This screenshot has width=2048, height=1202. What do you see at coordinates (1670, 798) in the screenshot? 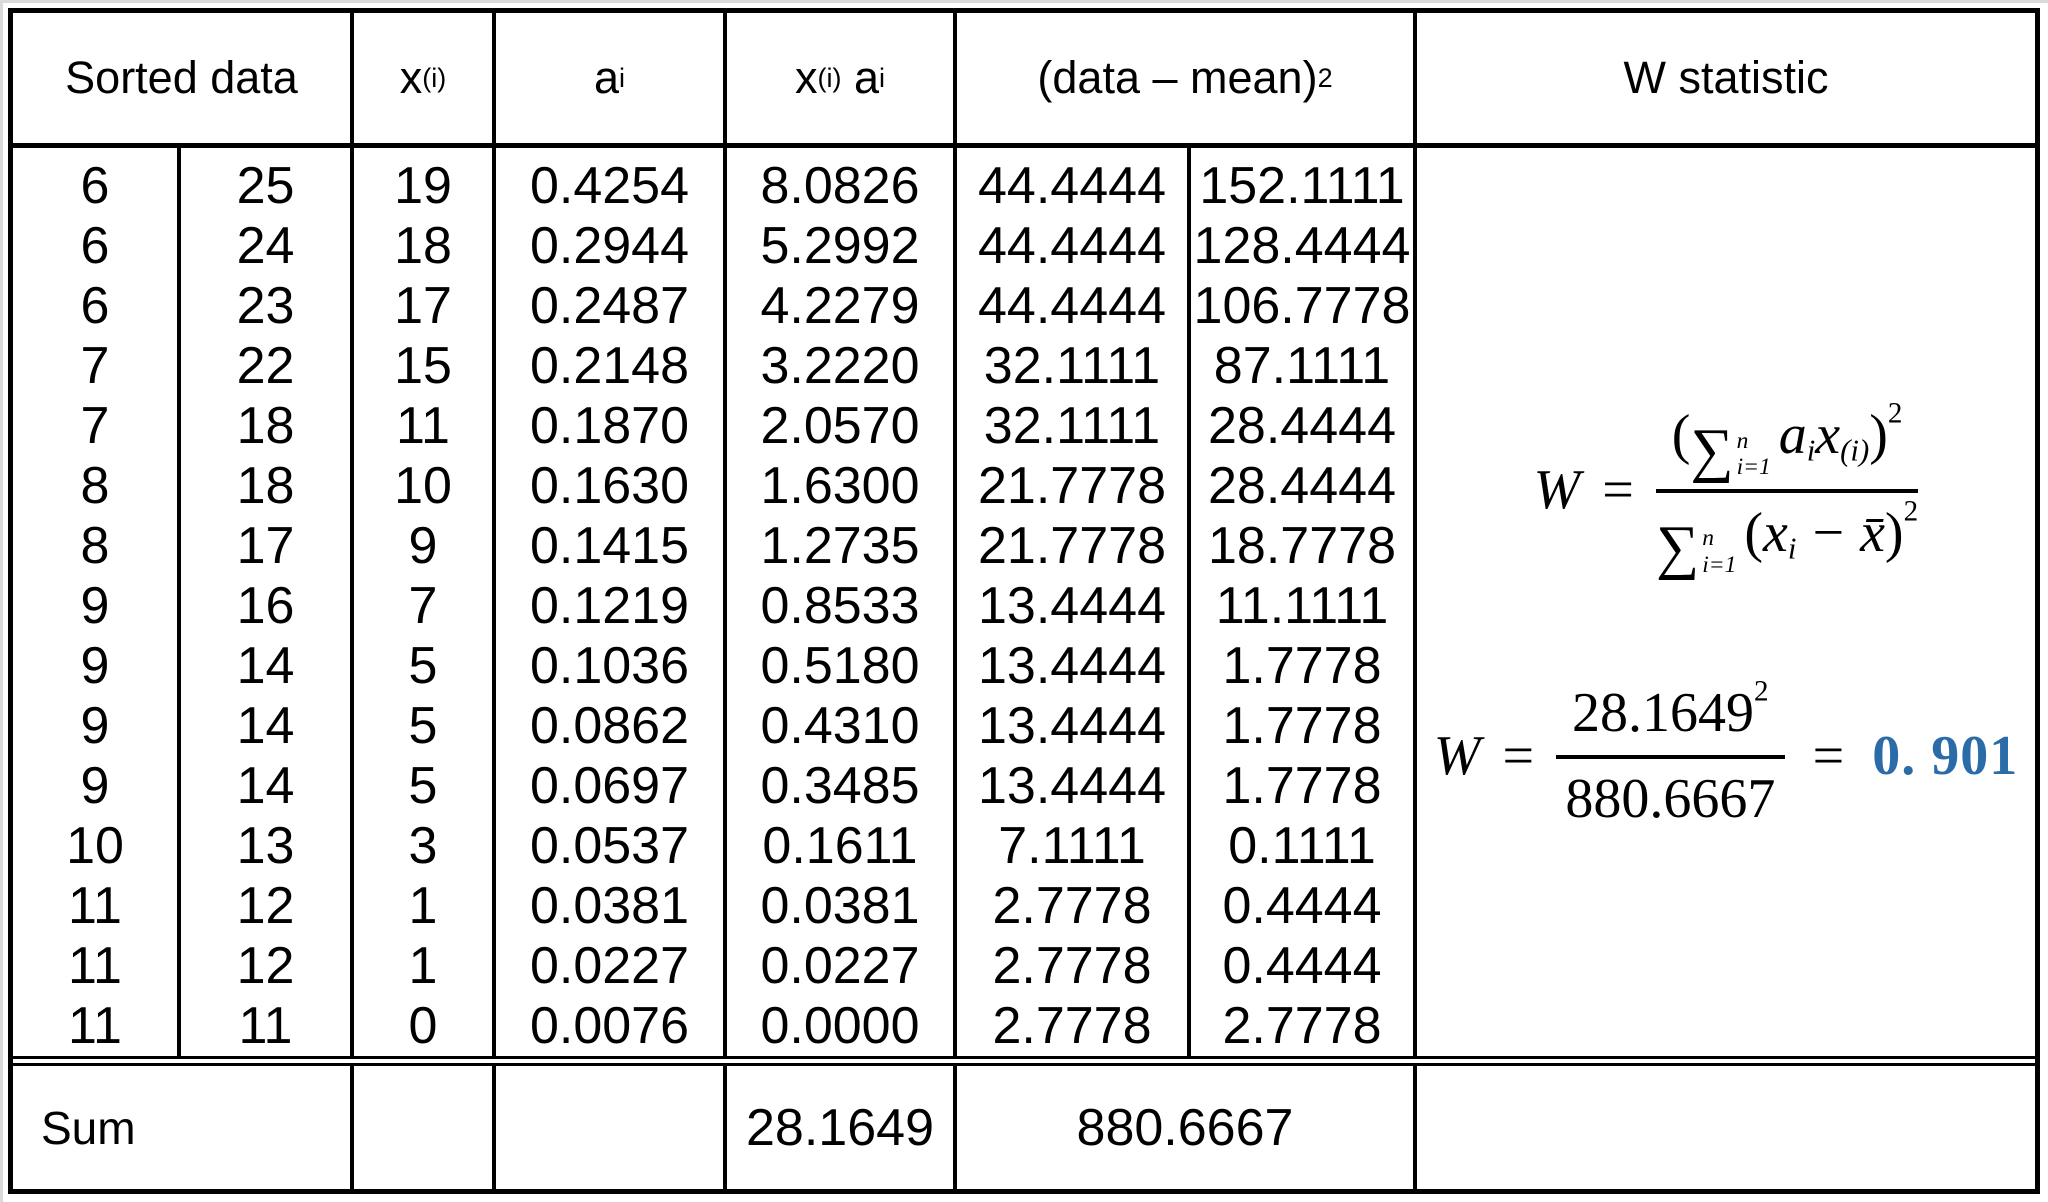
I see `denominator-value: 880.6667` at bounding box center [1670, 798].